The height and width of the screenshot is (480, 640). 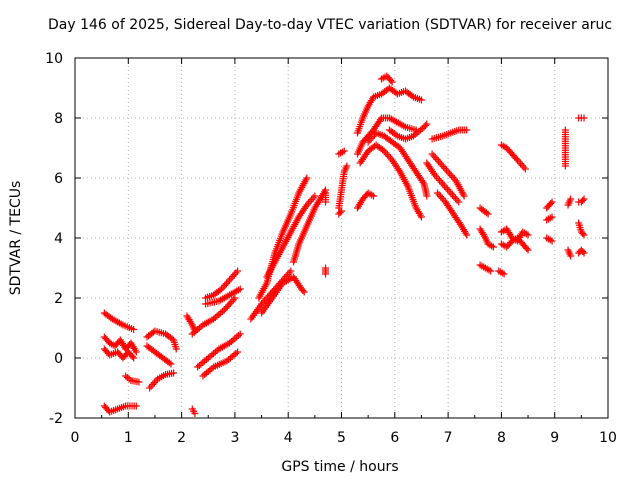 What do you see at coordinates (58, 299) in the screenshot?
I see `y-tick-label: 2` at bounding box center [58, 299].